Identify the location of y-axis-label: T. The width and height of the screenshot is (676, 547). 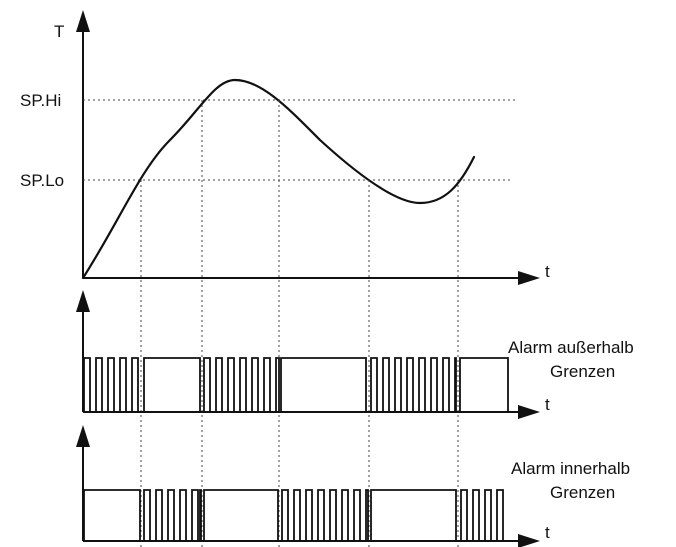
(59, 31).